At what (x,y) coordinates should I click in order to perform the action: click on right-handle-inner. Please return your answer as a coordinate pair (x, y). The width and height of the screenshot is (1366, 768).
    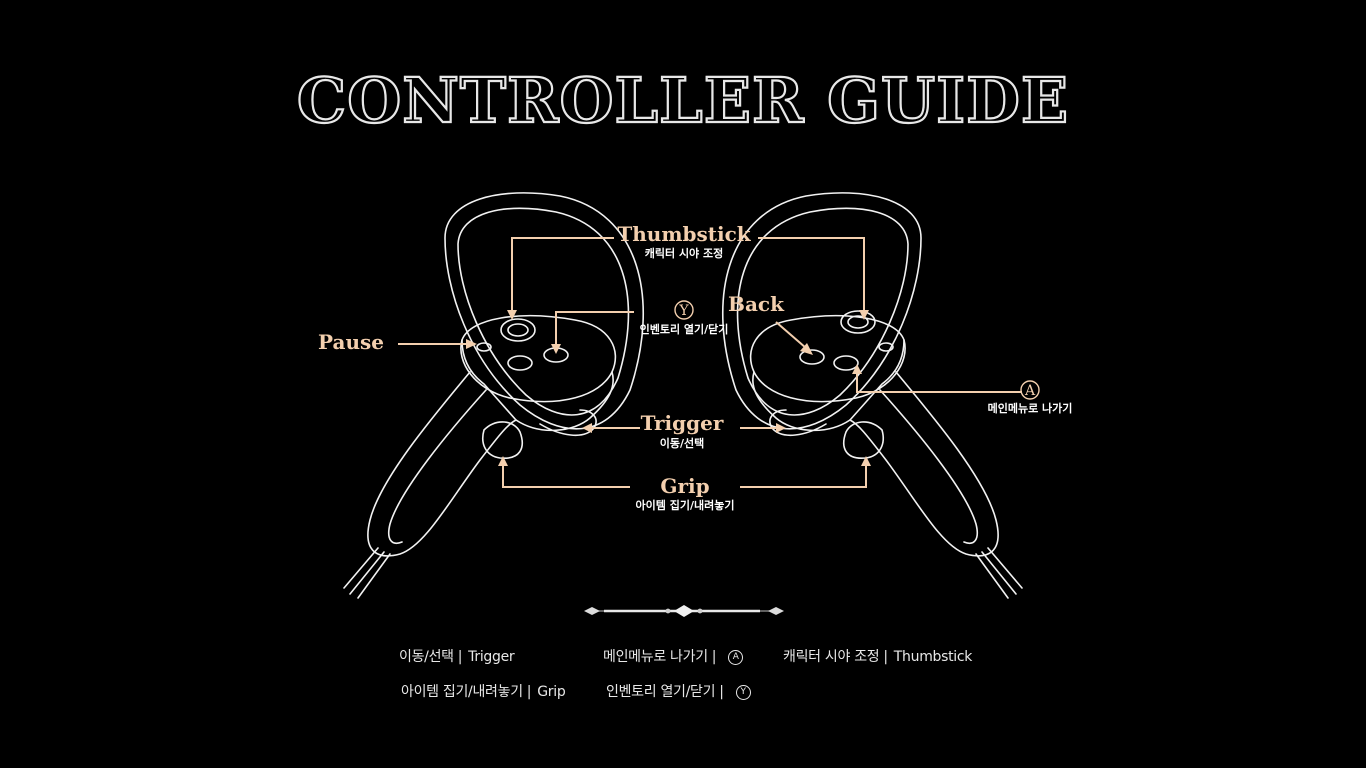
    Looking at the image, I should click on (929, 466).